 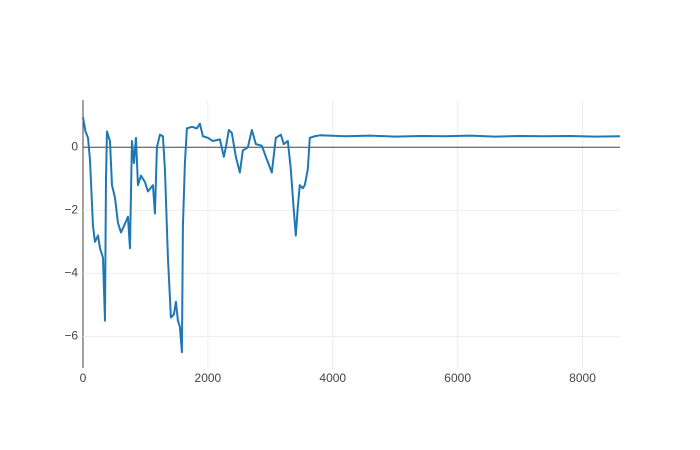 I want to click on x-tick-label: 8000, so click(x=582, y=378).